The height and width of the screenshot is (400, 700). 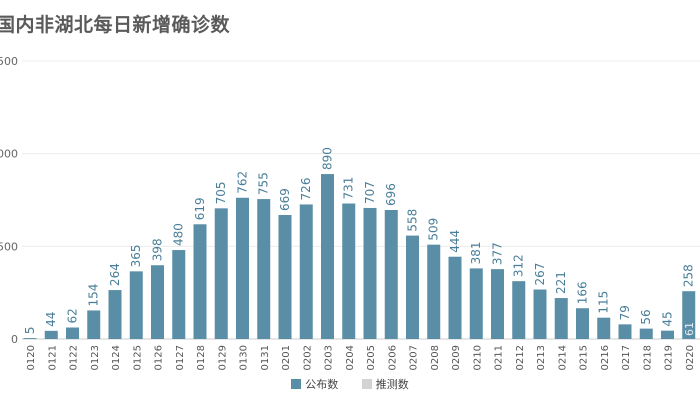 I want to click on data-label: 731, so click(x=349, y=188).